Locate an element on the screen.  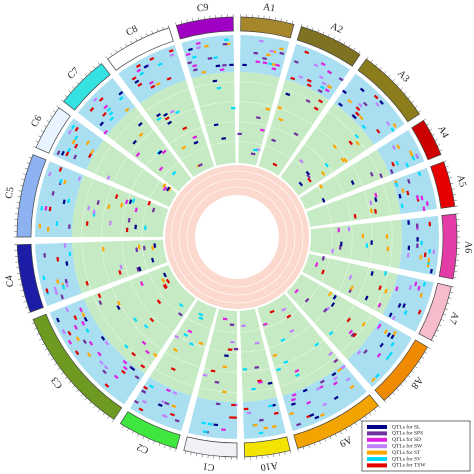
center-hole is located at coordinates (237, 237).